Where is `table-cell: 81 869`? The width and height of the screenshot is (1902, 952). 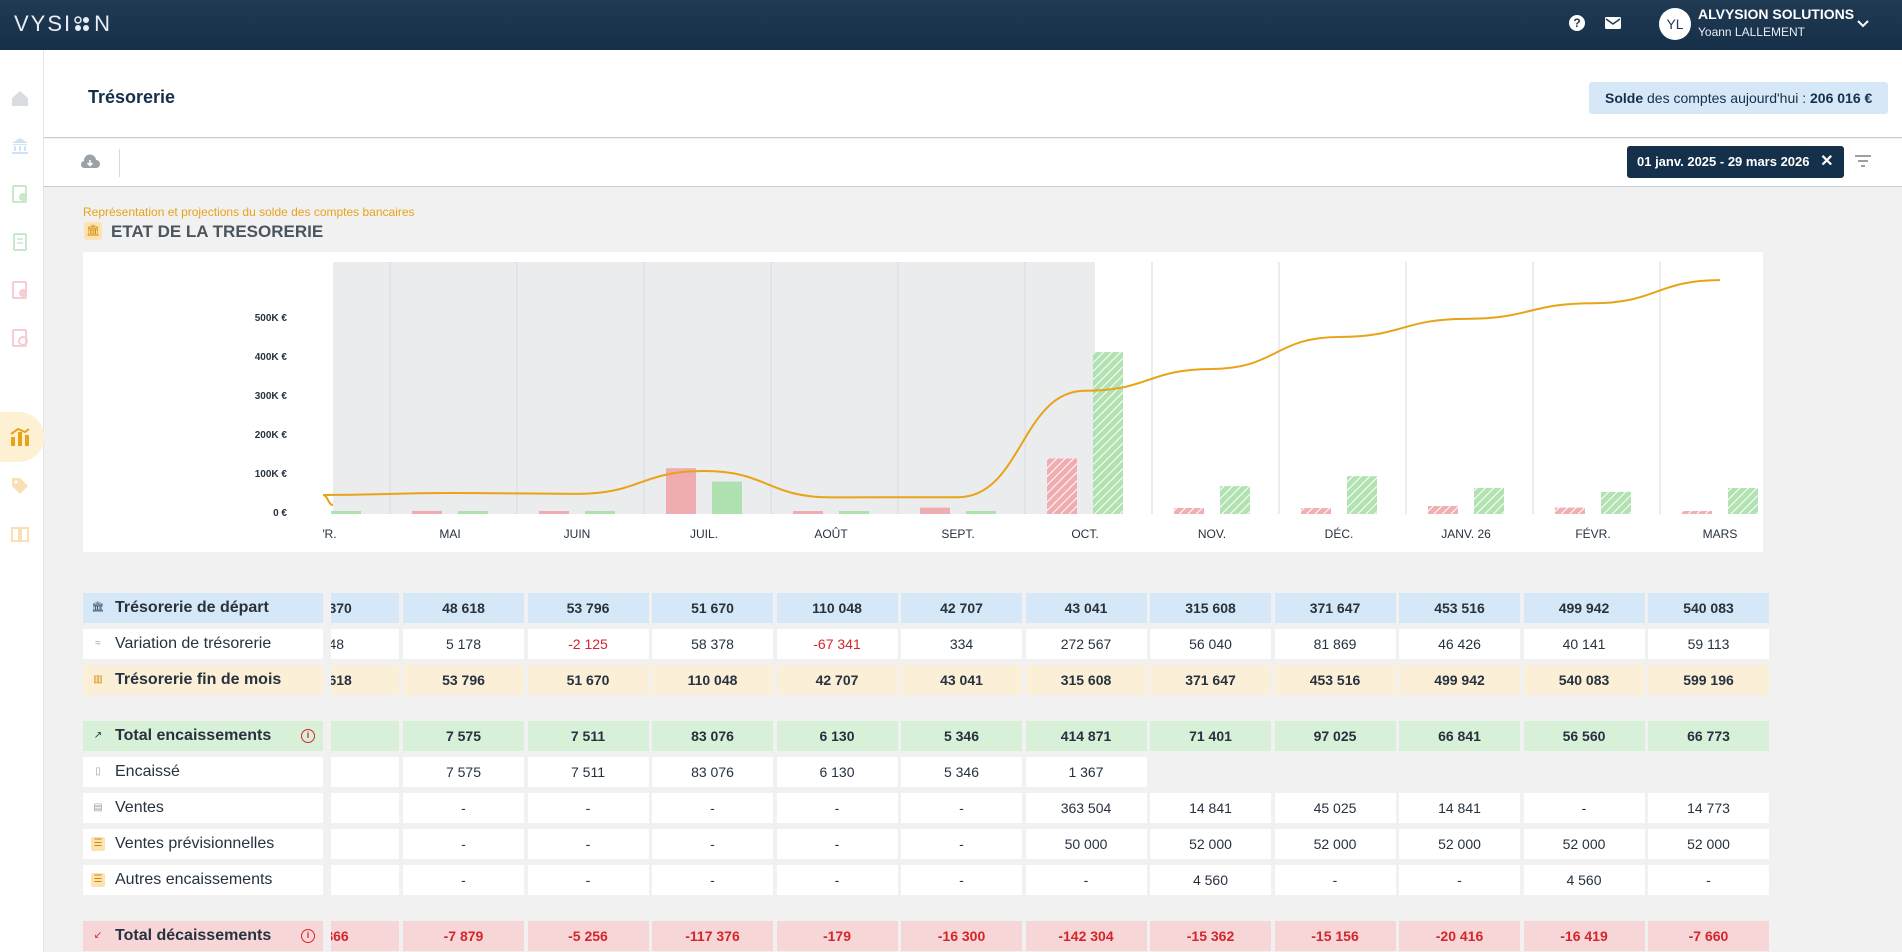 table-cell: 81 869 is located at coordinates (1335, 644).